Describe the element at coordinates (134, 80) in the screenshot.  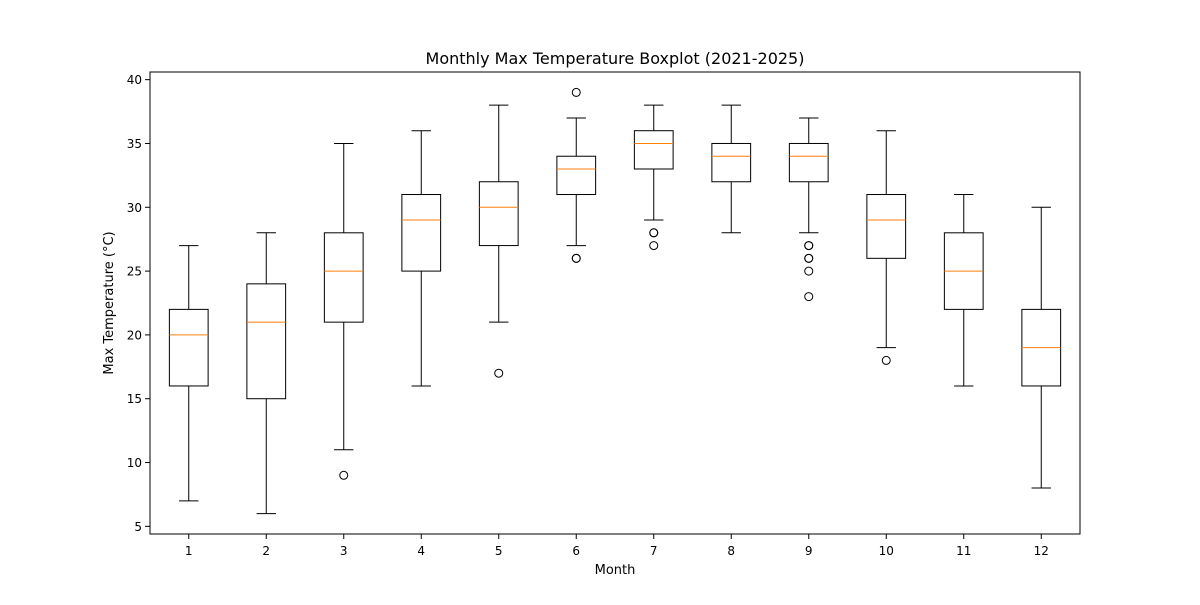
I see `y-tick-label: 40` at that location.